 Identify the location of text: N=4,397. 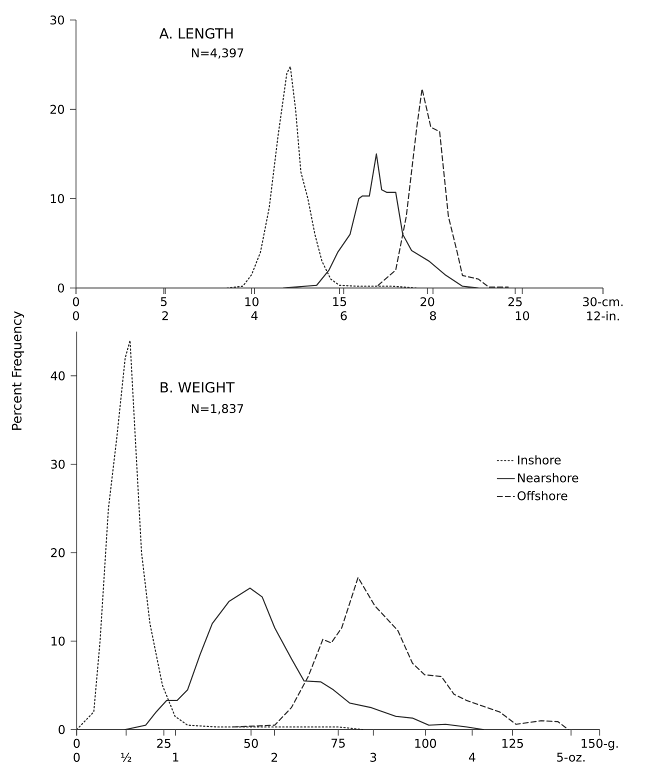
(218, 53).